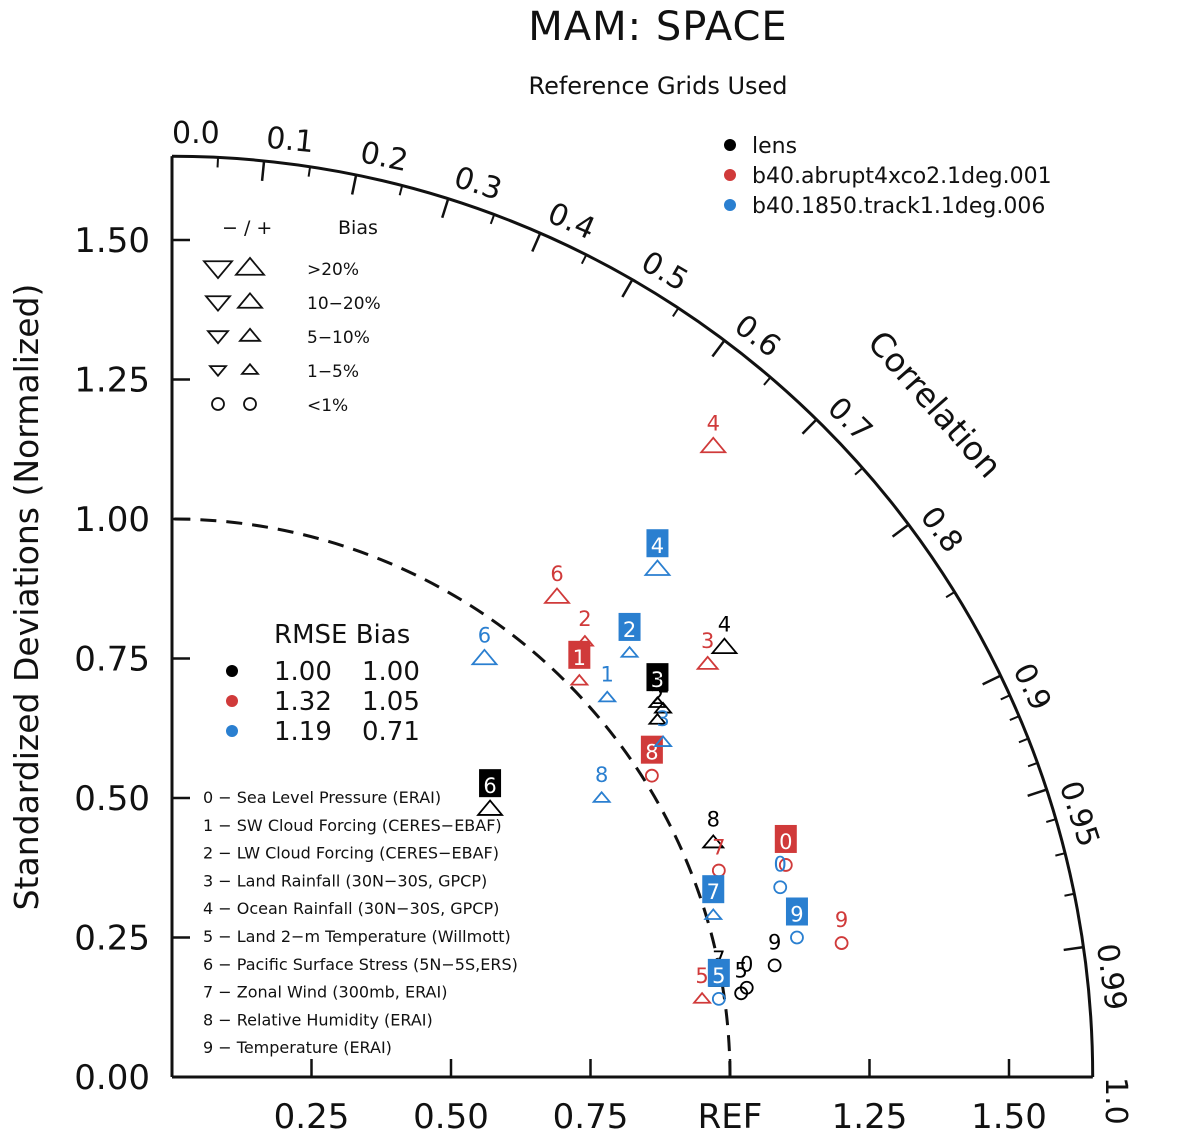 The image size is (1179, 1135). I want to click on bias-legend-header: Bias, so click(358, 228).